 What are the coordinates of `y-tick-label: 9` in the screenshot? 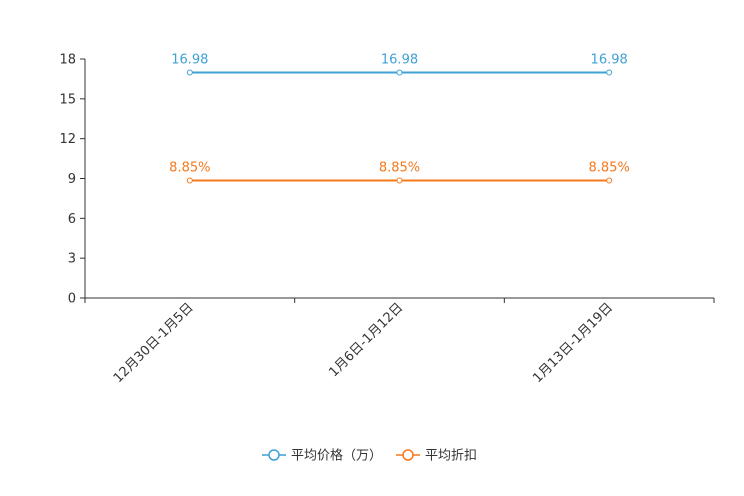 It's located at (72, 179).